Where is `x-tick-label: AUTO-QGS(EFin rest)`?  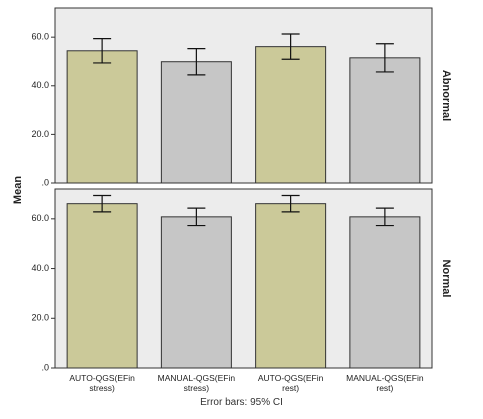 x-tick-label: AUTO-QGS(EFin rest) is located at coordinates (290, 383).